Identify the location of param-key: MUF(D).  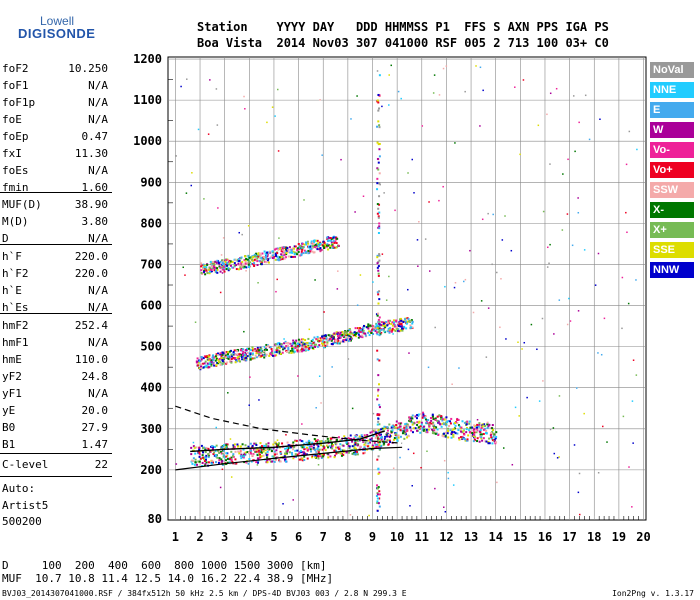
(22, 204).